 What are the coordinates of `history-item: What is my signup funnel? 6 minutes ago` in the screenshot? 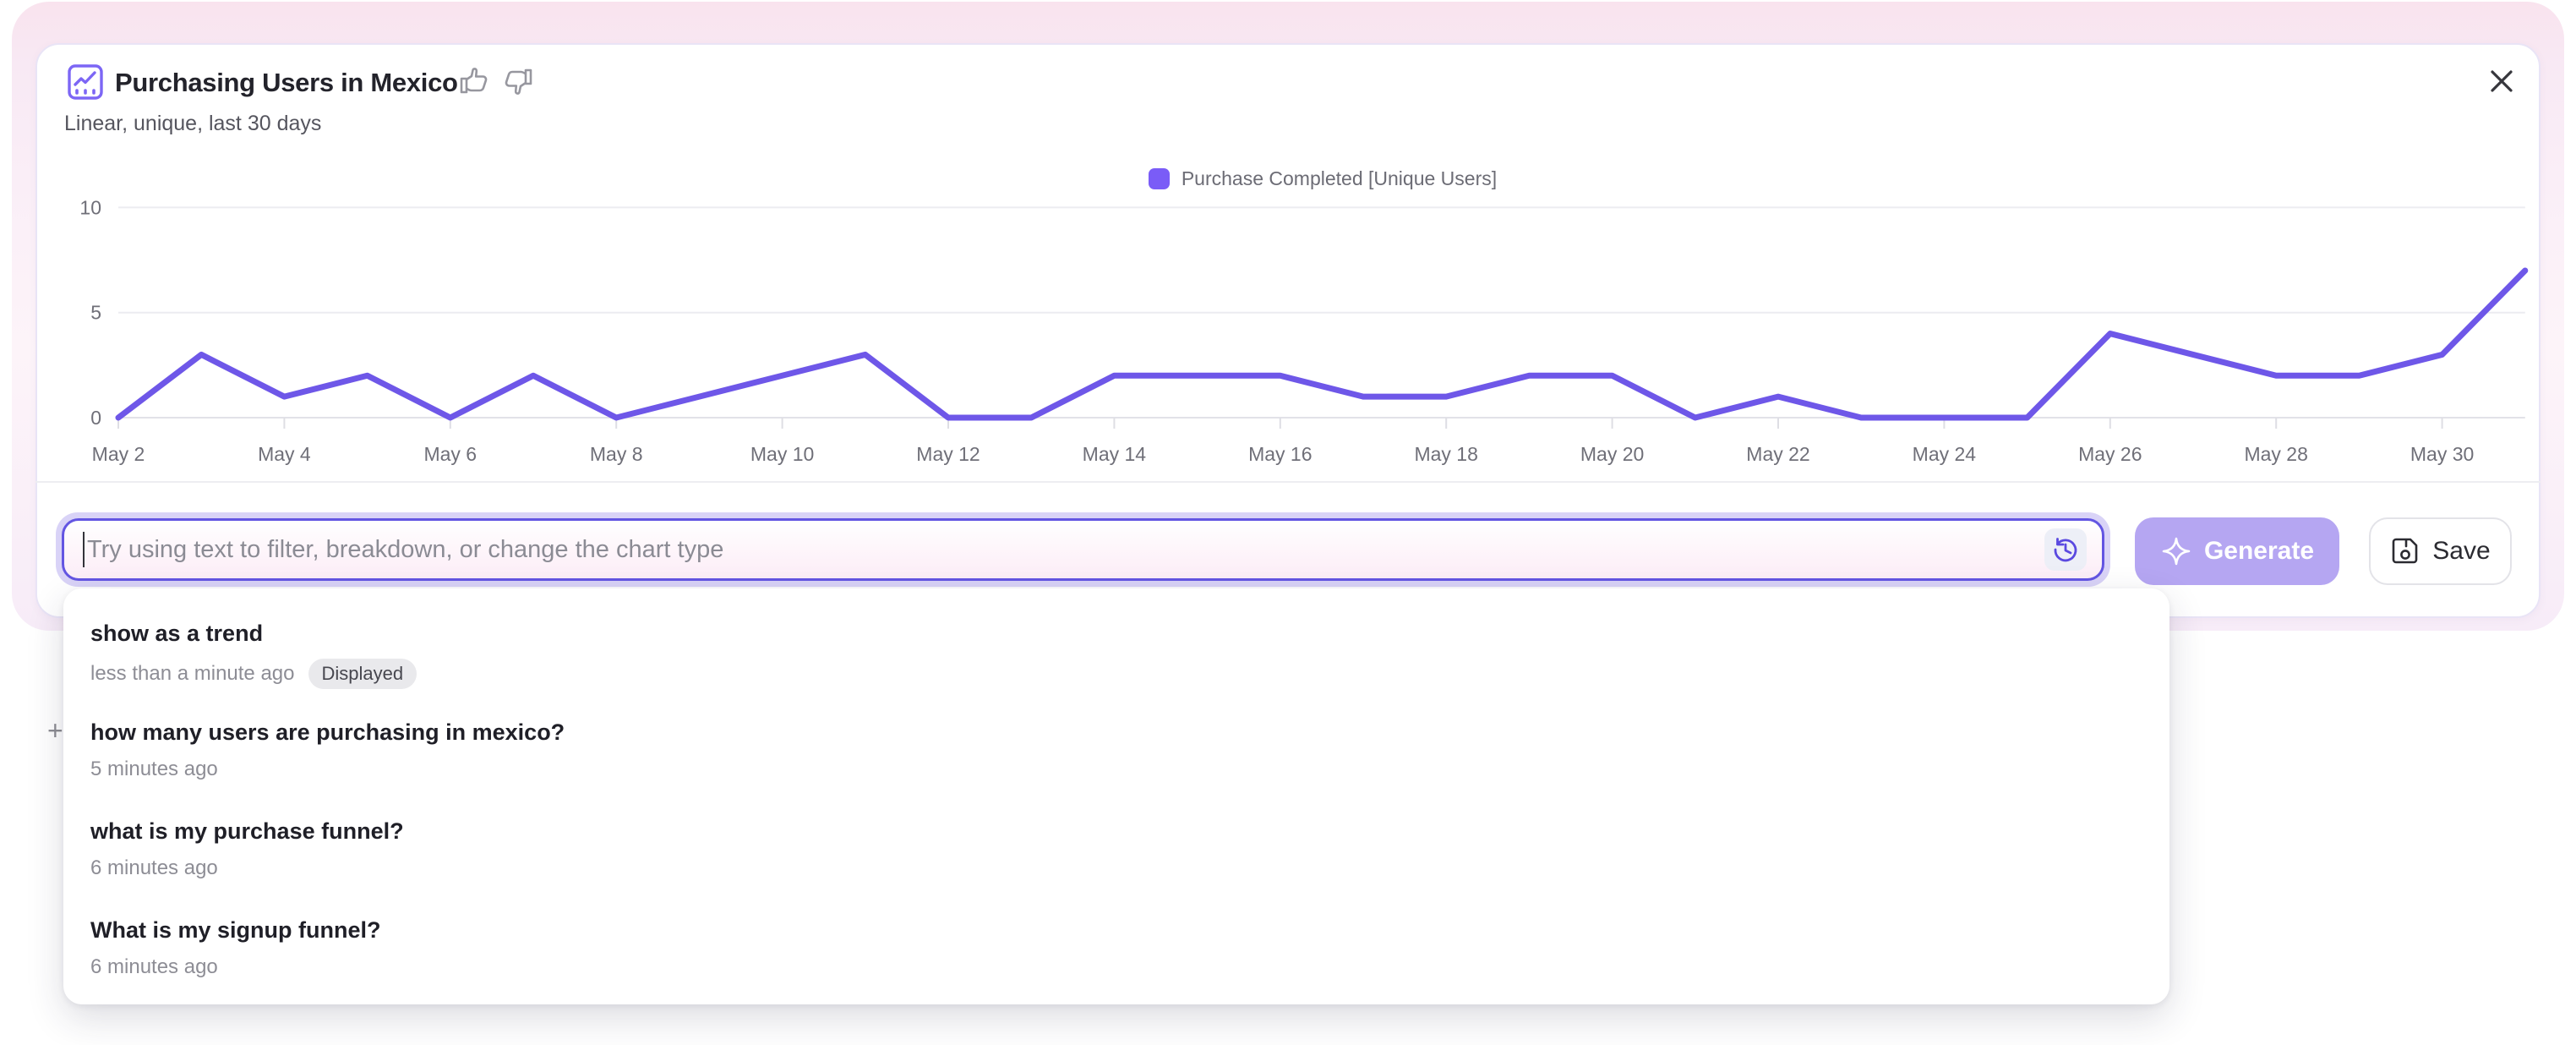 It's located at (1116, 948).